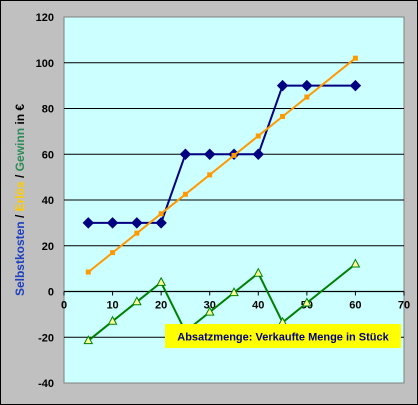  I want to click on y-tick-label: 80, so click(48, 110).